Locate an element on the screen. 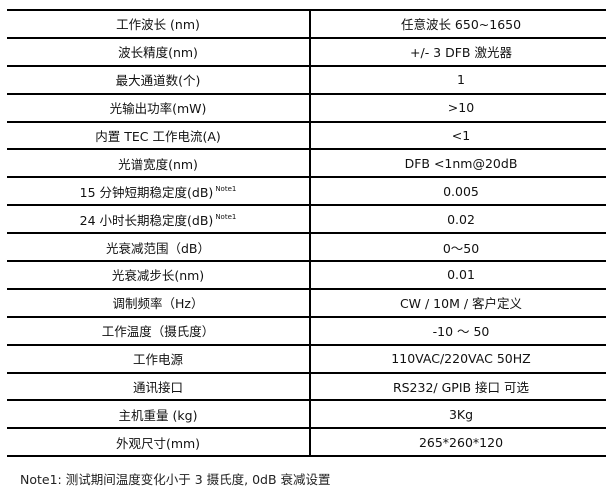 This screenshot has height=490, width=606. spec-label: 工作温度（摄氏度） is located at coordinates (159, 330).